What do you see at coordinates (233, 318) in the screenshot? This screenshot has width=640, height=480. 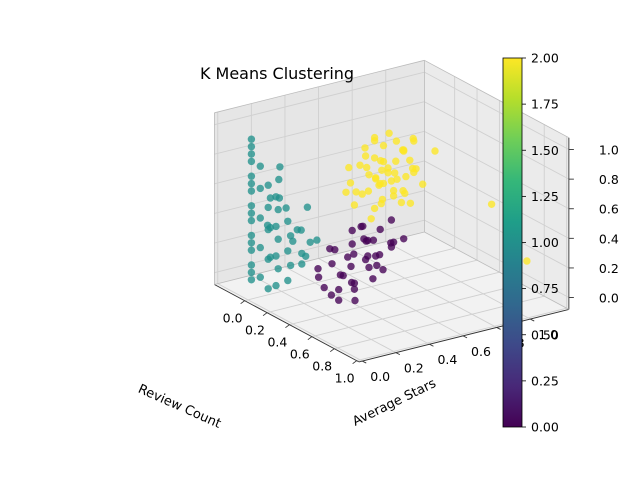 I see `x-tick-label: 0.0` at bounding box center [233, 318].